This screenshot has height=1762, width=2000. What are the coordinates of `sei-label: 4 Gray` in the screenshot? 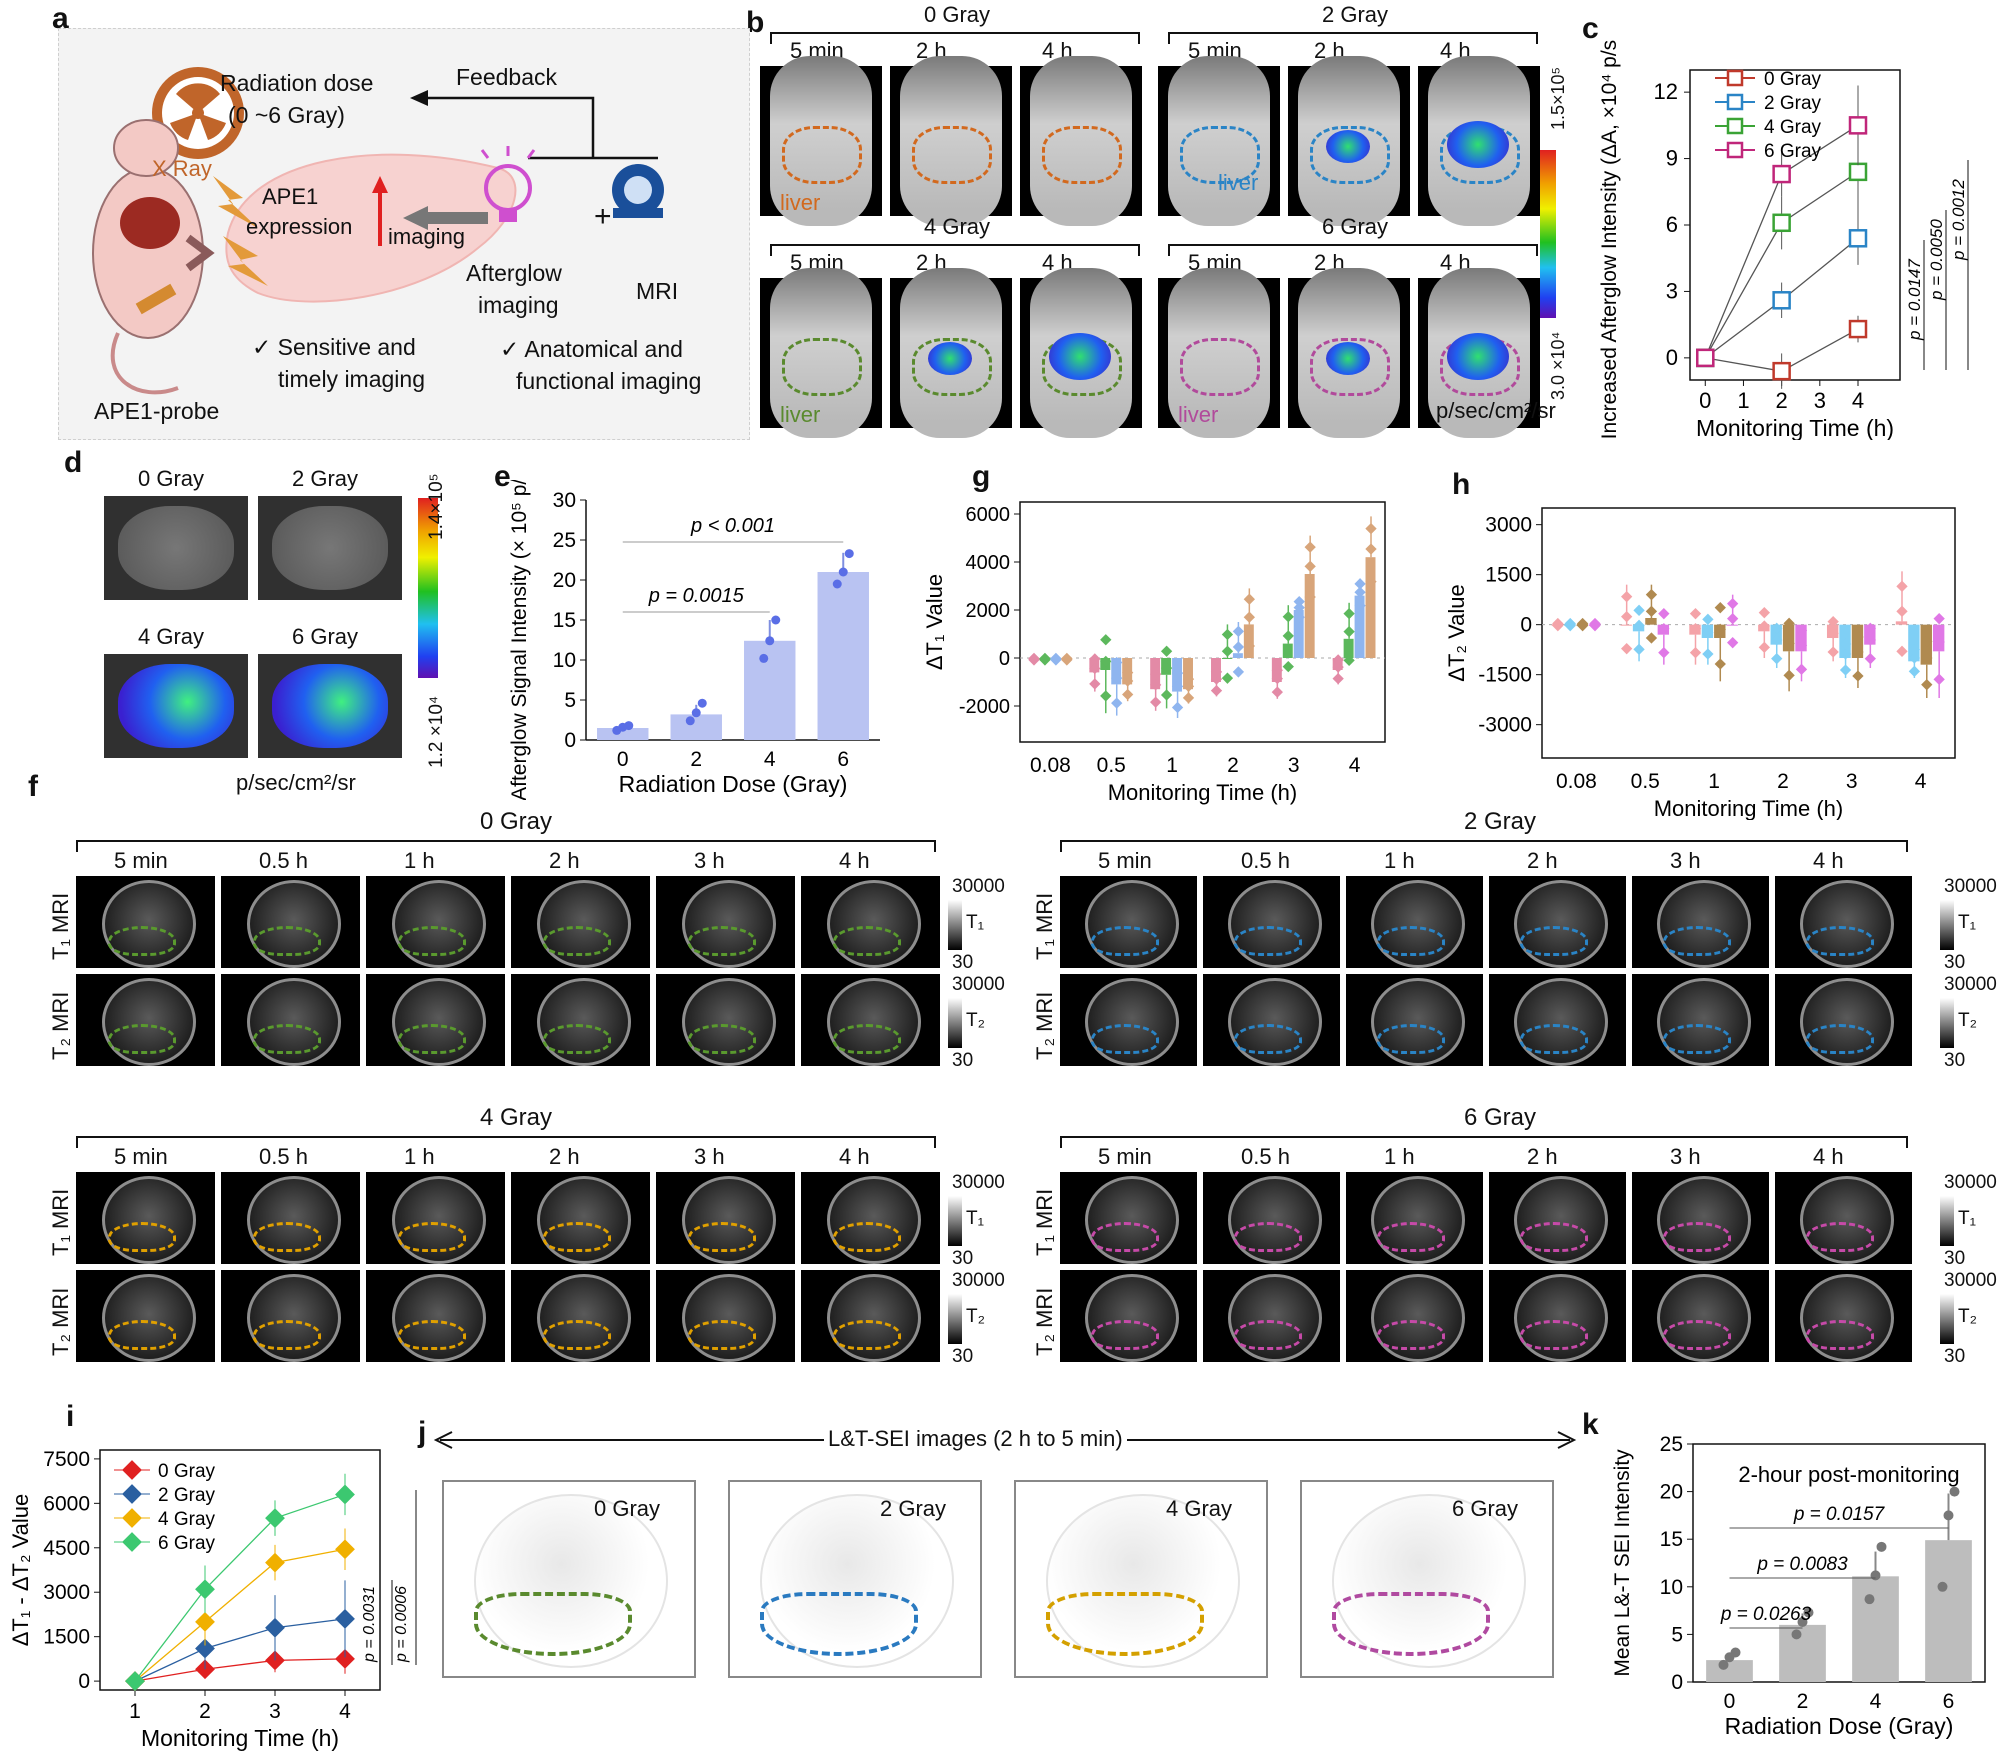 It's located at (1199, 1508).